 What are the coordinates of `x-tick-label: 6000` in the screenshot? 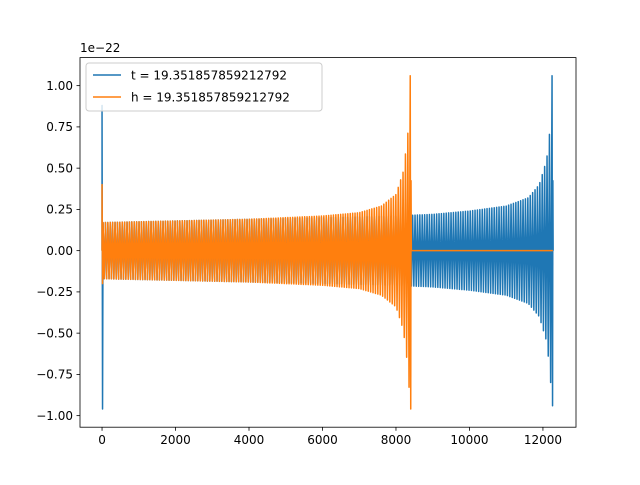 It's located at (322, 440).